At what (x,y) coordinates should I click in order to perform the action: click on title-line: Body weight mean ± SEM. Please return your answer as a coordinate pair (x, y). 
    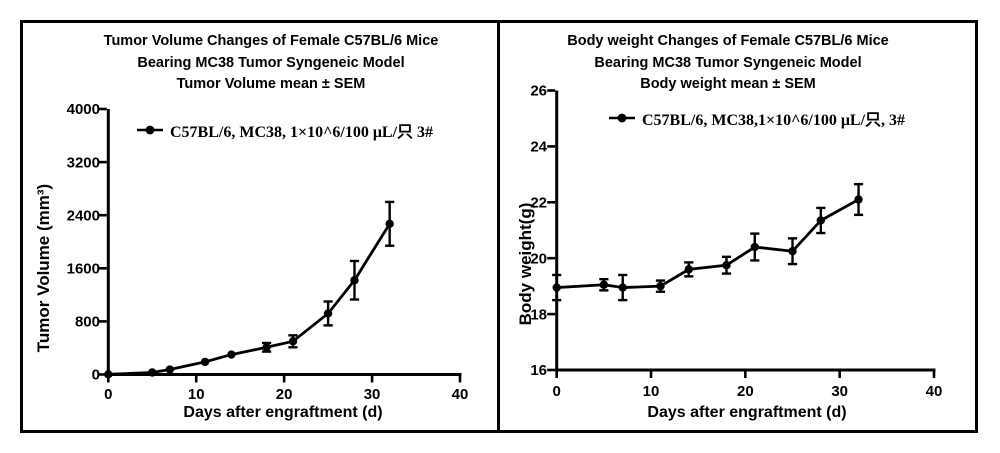
    Looking at the image, I should click on (728, 84).